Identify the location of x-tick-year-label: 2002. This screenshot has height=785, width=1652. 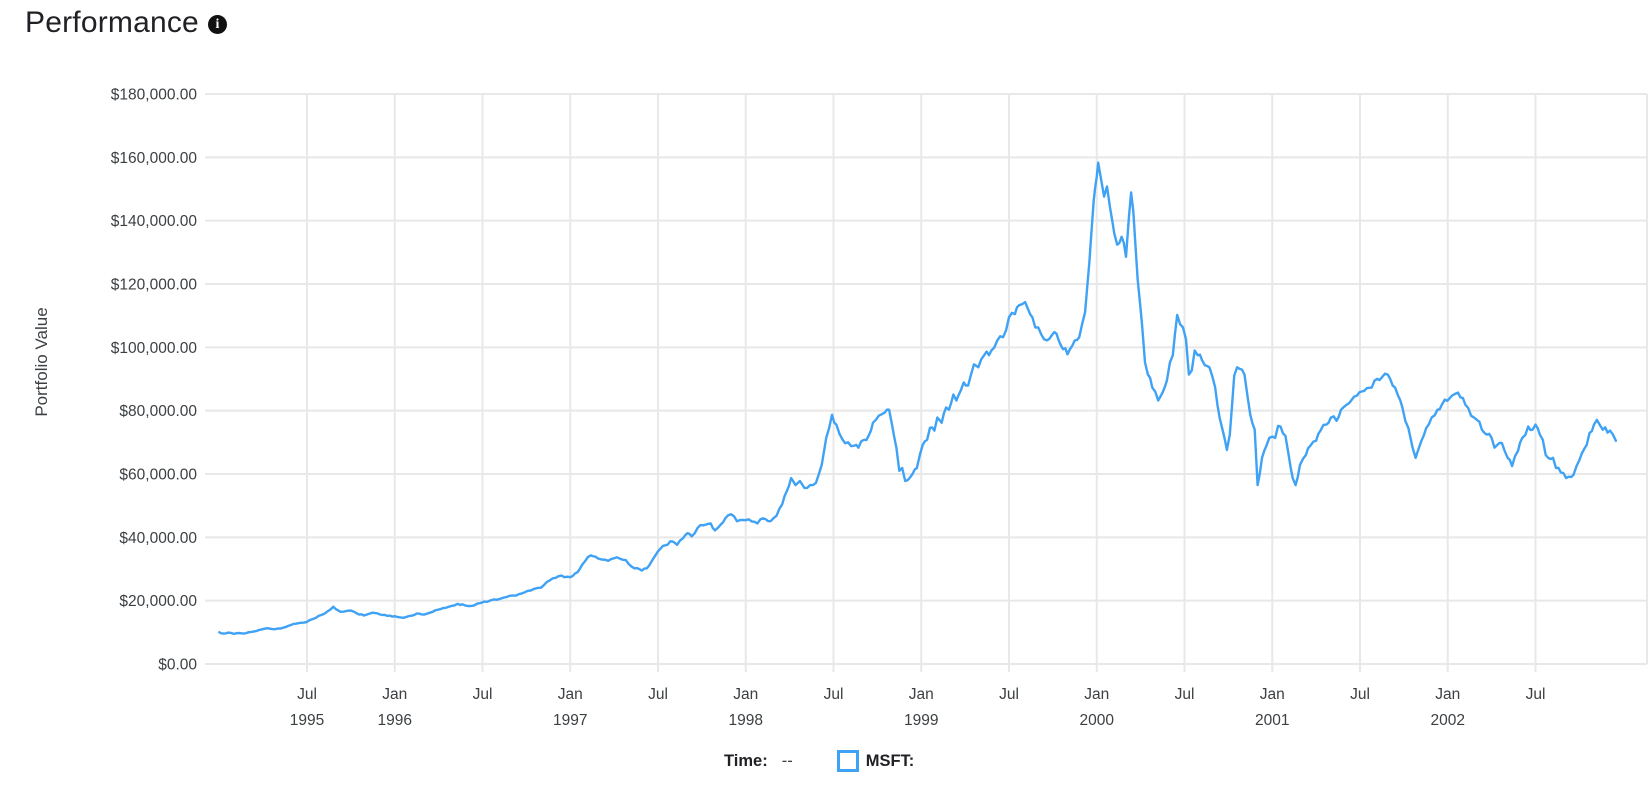
(1448, 720).